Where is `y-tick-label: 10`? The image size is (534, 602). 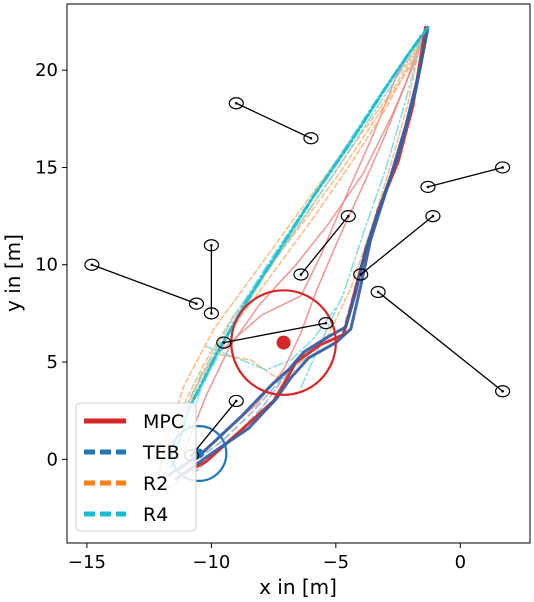
y-tick-label: 10 is located at coordinates (46, 265).